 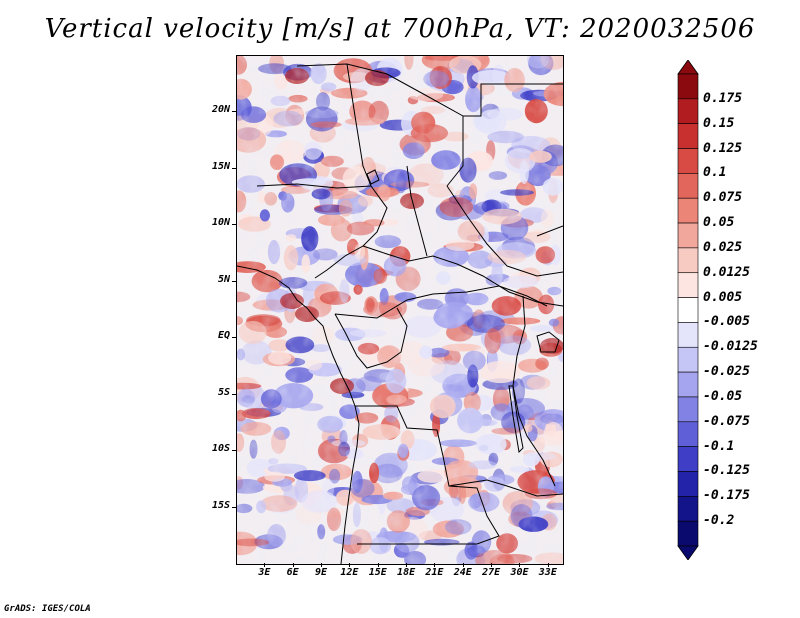 What do you see at coordinates (292, 572) in the screenshot?
I see `longitude-label: 6E` at bounding box center [292, 572].